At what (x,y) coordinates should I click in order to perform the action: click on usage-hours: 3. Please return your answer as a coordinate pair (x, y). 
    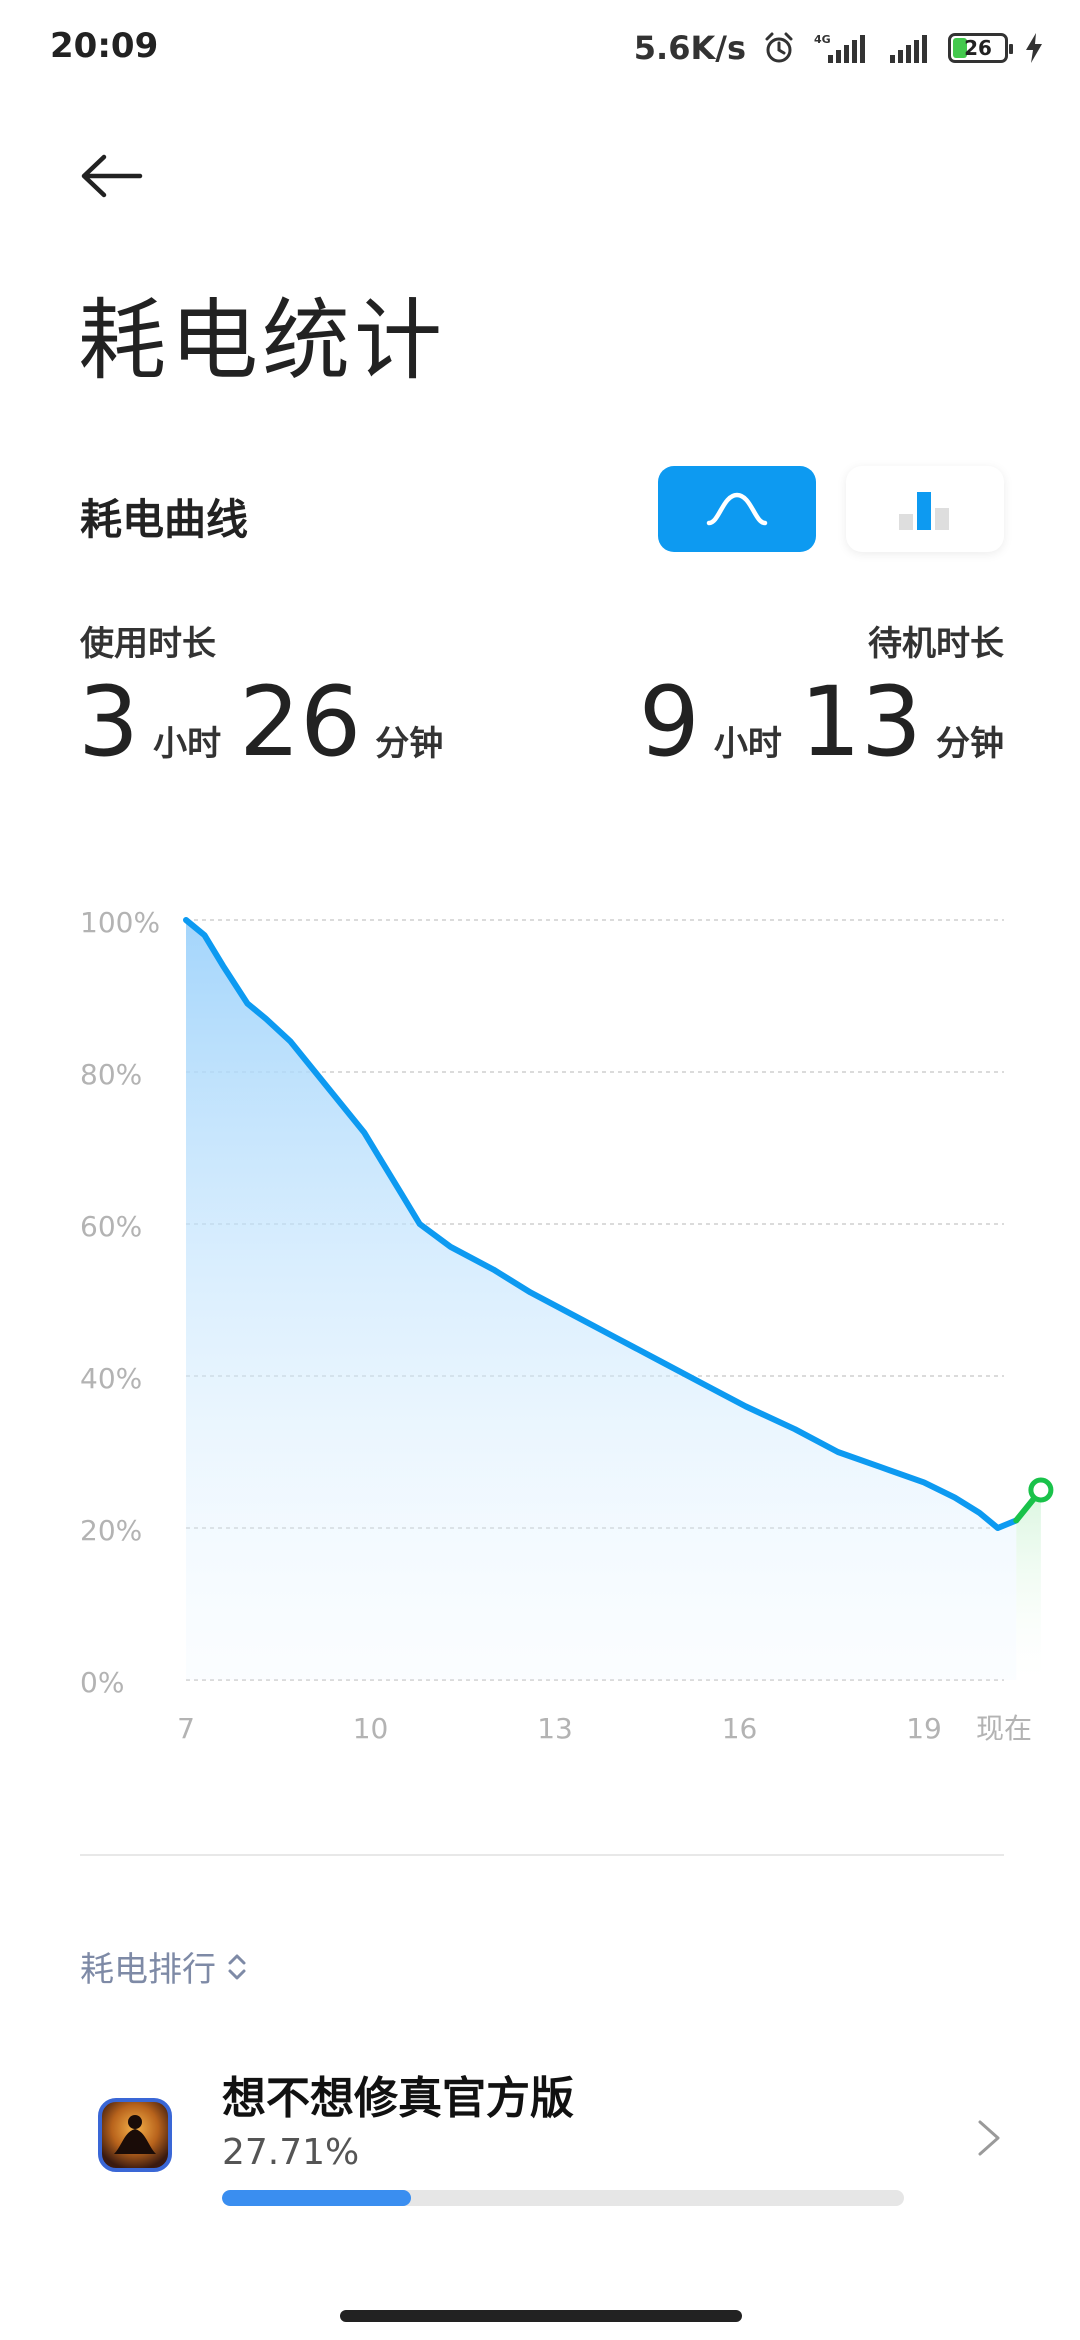
    Looking at the image, I should click on (109, 722).